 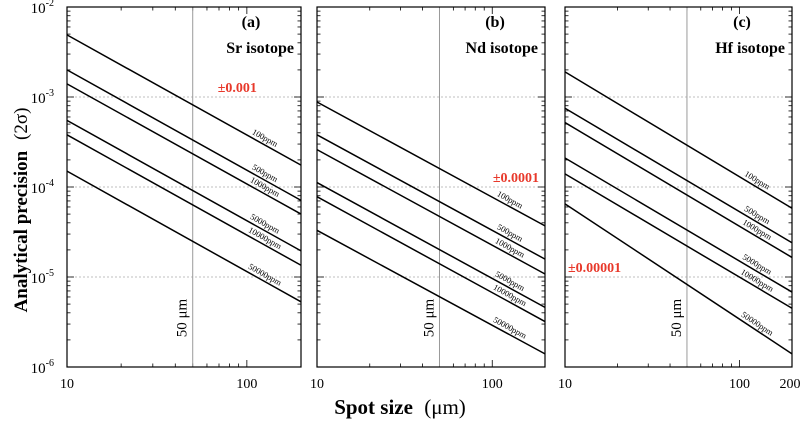 What do you see at coordinates (502, 48) in the screenshot?
I see `panel-title: Nd isotope` at bounding box center [502, 48].